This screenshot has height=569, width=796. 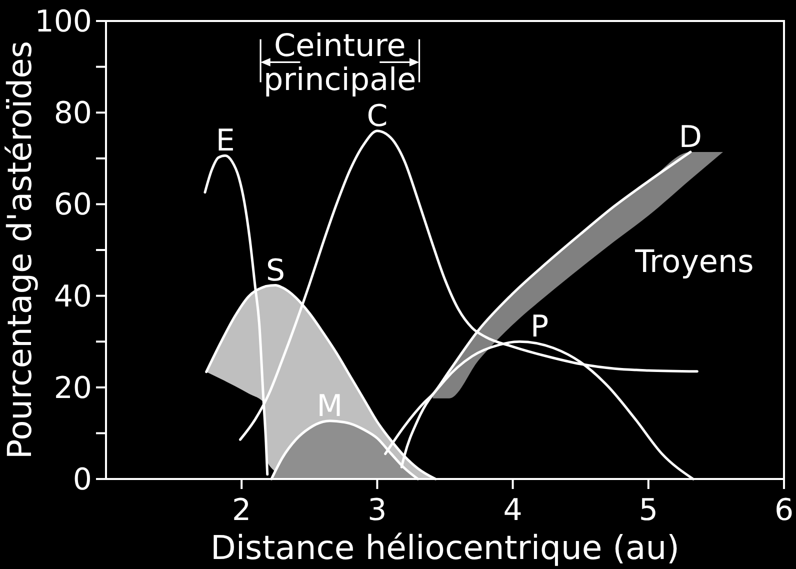 I want to click on legend-label: C, so click(x=377, y=116).